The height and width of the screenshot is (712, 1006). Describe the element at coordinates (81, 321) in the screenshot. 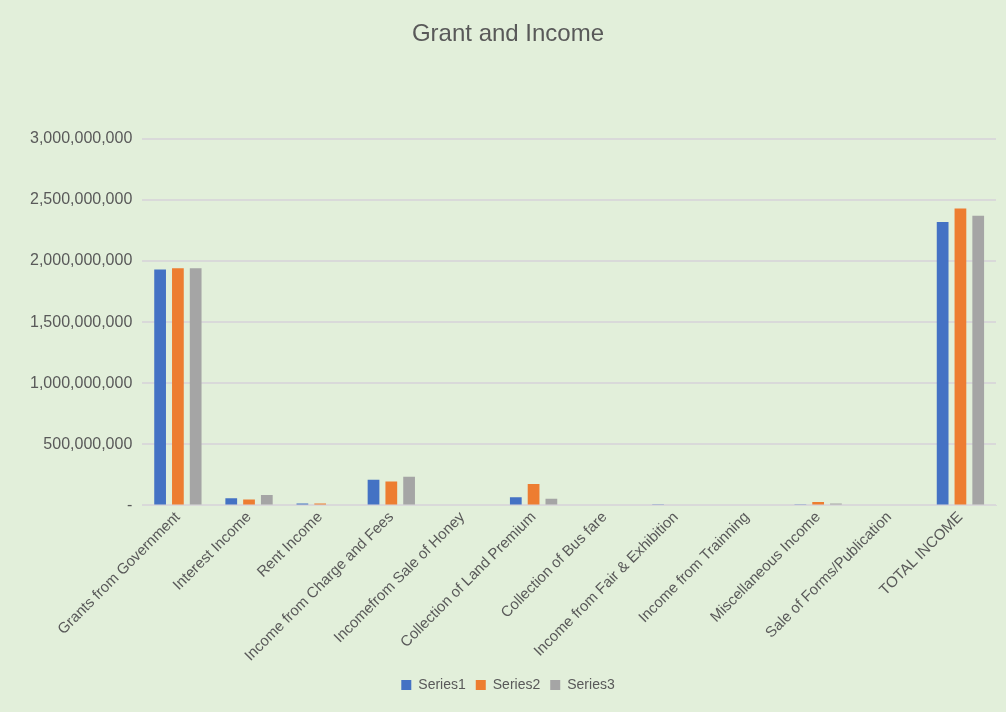

I see `y-tick-label: 1,500,000,000` at that location.